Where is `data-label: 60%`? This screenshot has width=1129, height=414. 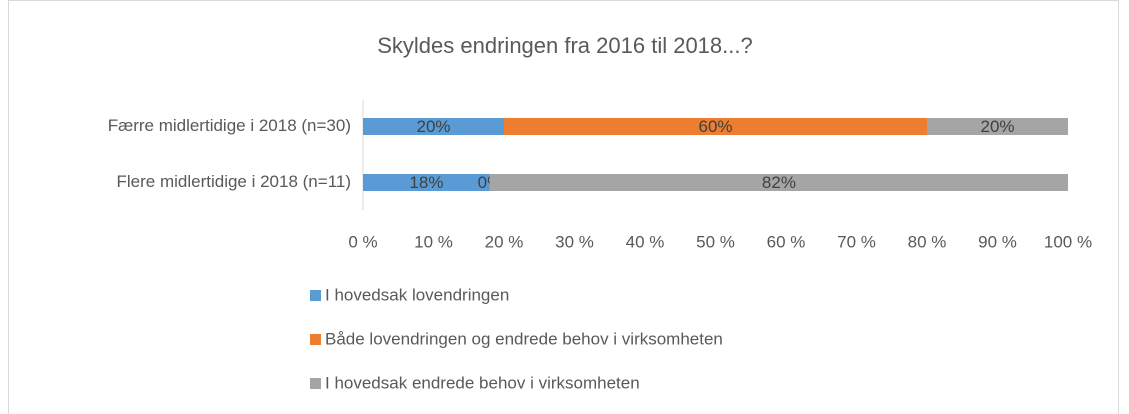 data-label: 60% is located at coordinates (715, 126).